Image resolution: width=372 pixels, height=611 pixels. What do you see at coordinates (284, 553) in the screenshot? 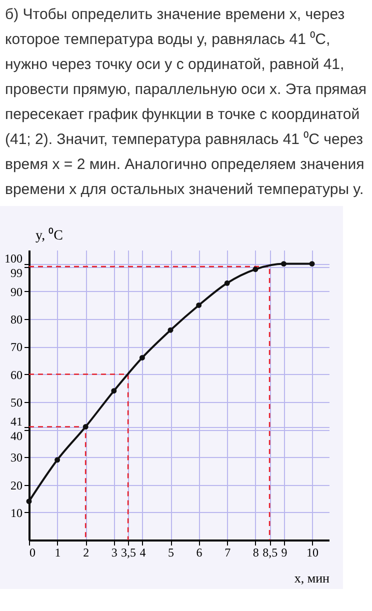
I see `x-tick-label: 9` at bounding box center [284, 553].